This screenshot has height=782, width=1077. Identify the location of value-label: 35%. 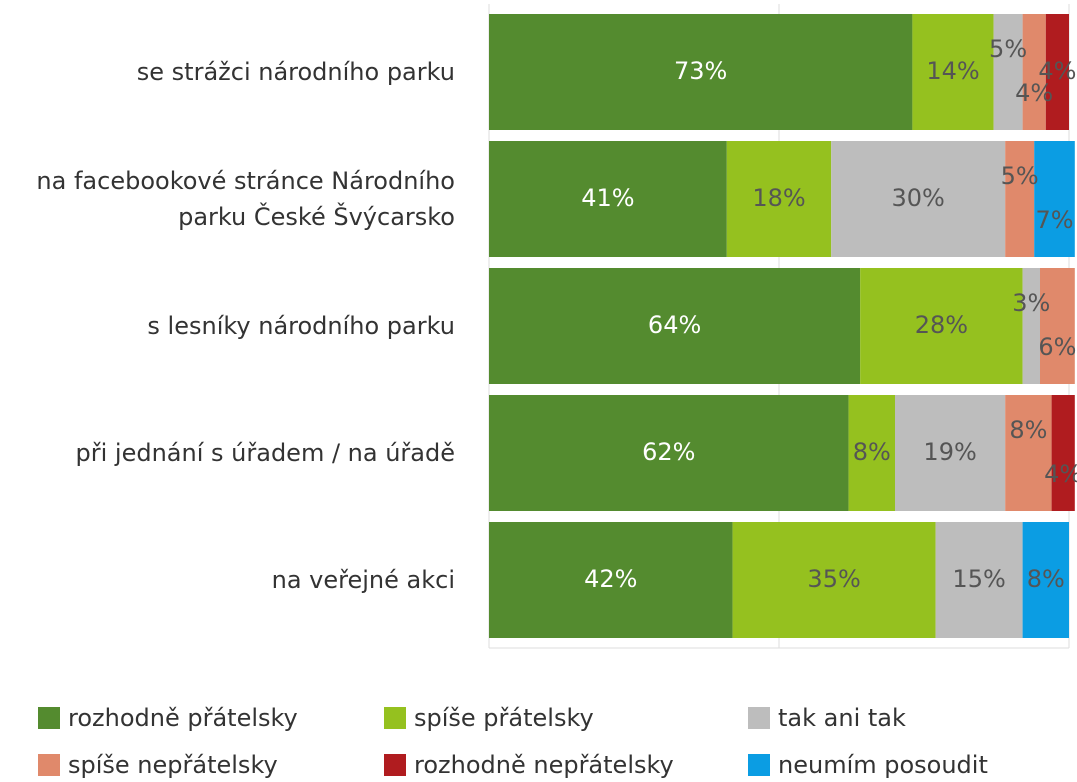
(833, 579).